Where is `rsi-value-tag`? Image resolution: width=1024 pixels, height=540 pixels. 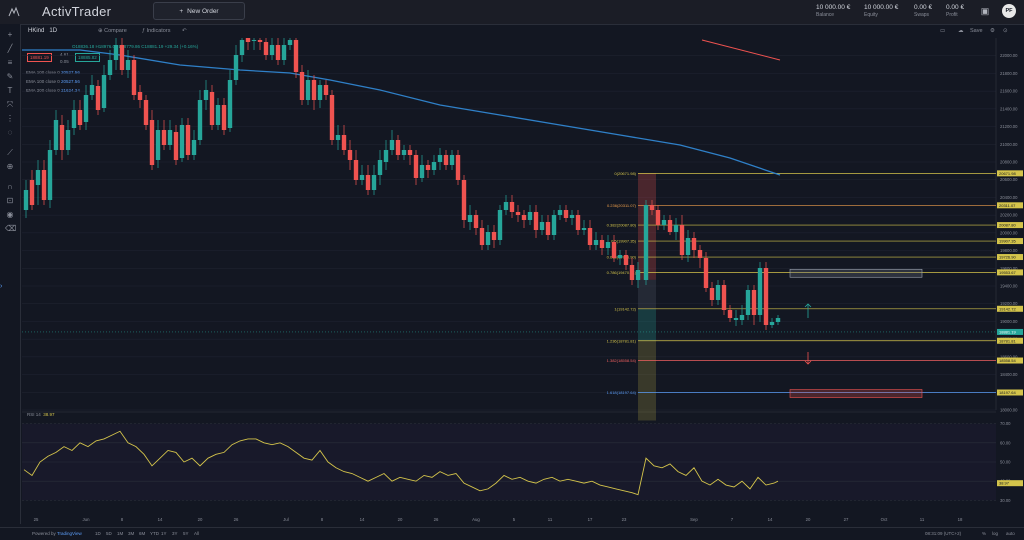 rsi-value-tag is located at coordinates (1010, 483).